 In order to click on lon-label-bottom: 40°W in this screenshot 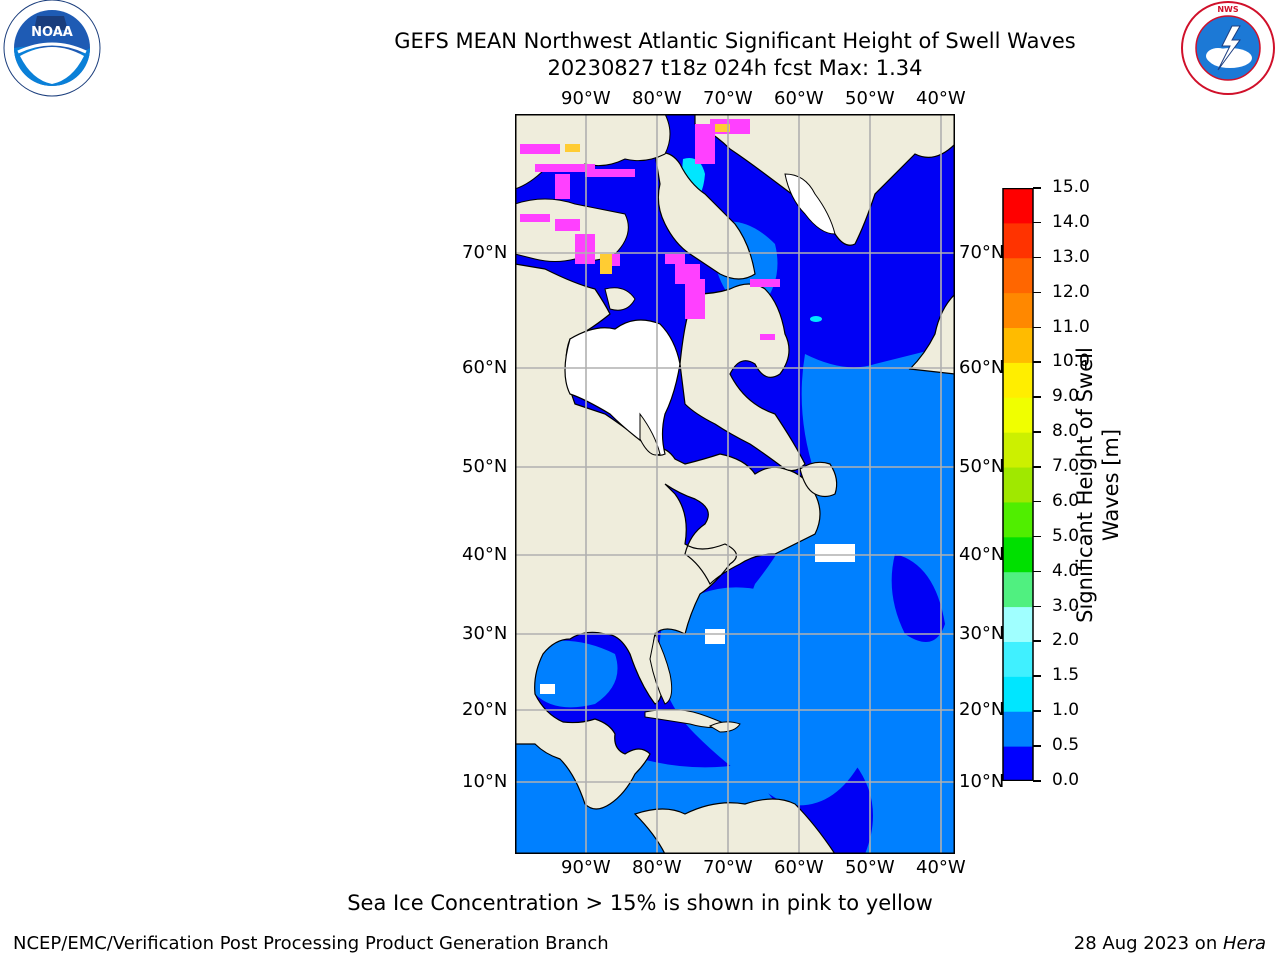, I will do `click(941, 867)`.